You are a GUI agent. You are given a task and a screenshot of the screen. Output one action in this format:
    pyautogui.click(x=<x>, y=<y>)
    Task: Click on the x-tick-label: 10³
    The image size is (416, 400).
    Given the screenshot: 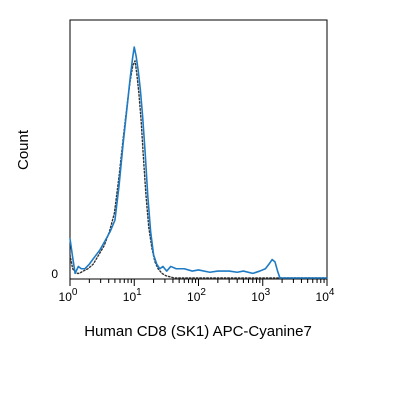 What is the action you would take?
    pyautogui.click(x=260, y=295)
    